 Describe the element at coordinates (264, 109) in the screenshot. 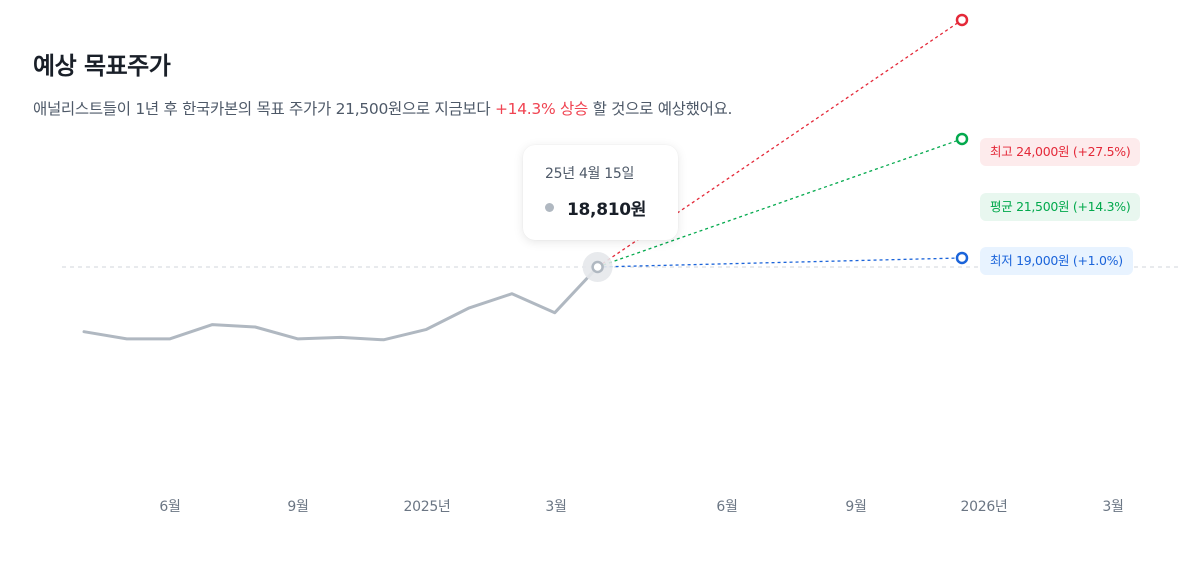

I see `summary-text-start: 애널리스트들이 1년 후 한국카본의 목표 주가가 21,500원으로 지금보다` at that location.